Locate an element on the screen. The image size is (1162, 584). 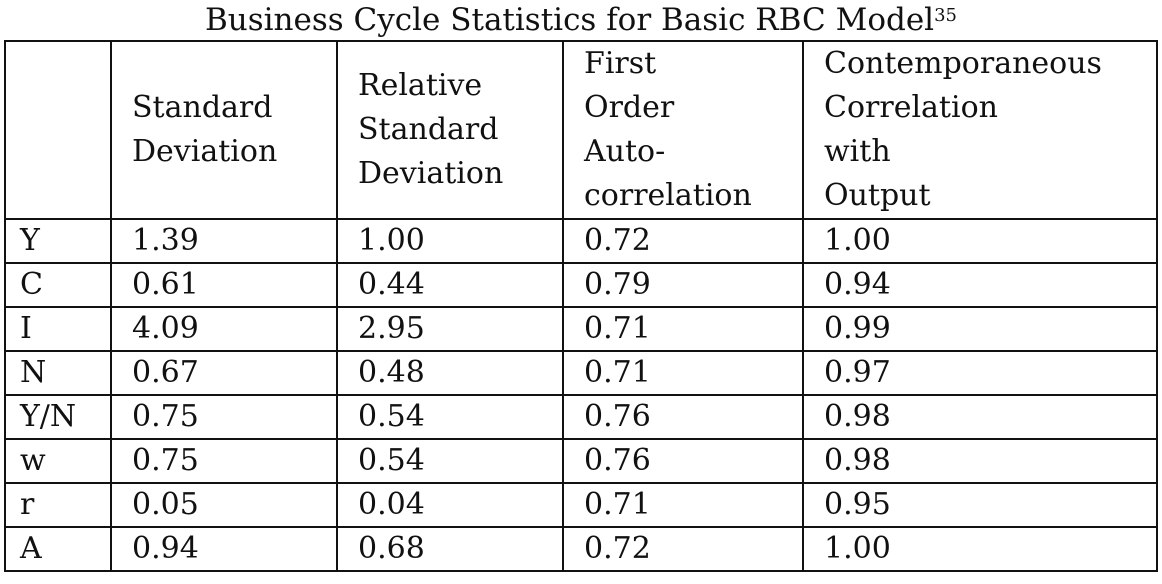
cell-correlation-with-output: 0.95 is located at coordinates (980, 505).